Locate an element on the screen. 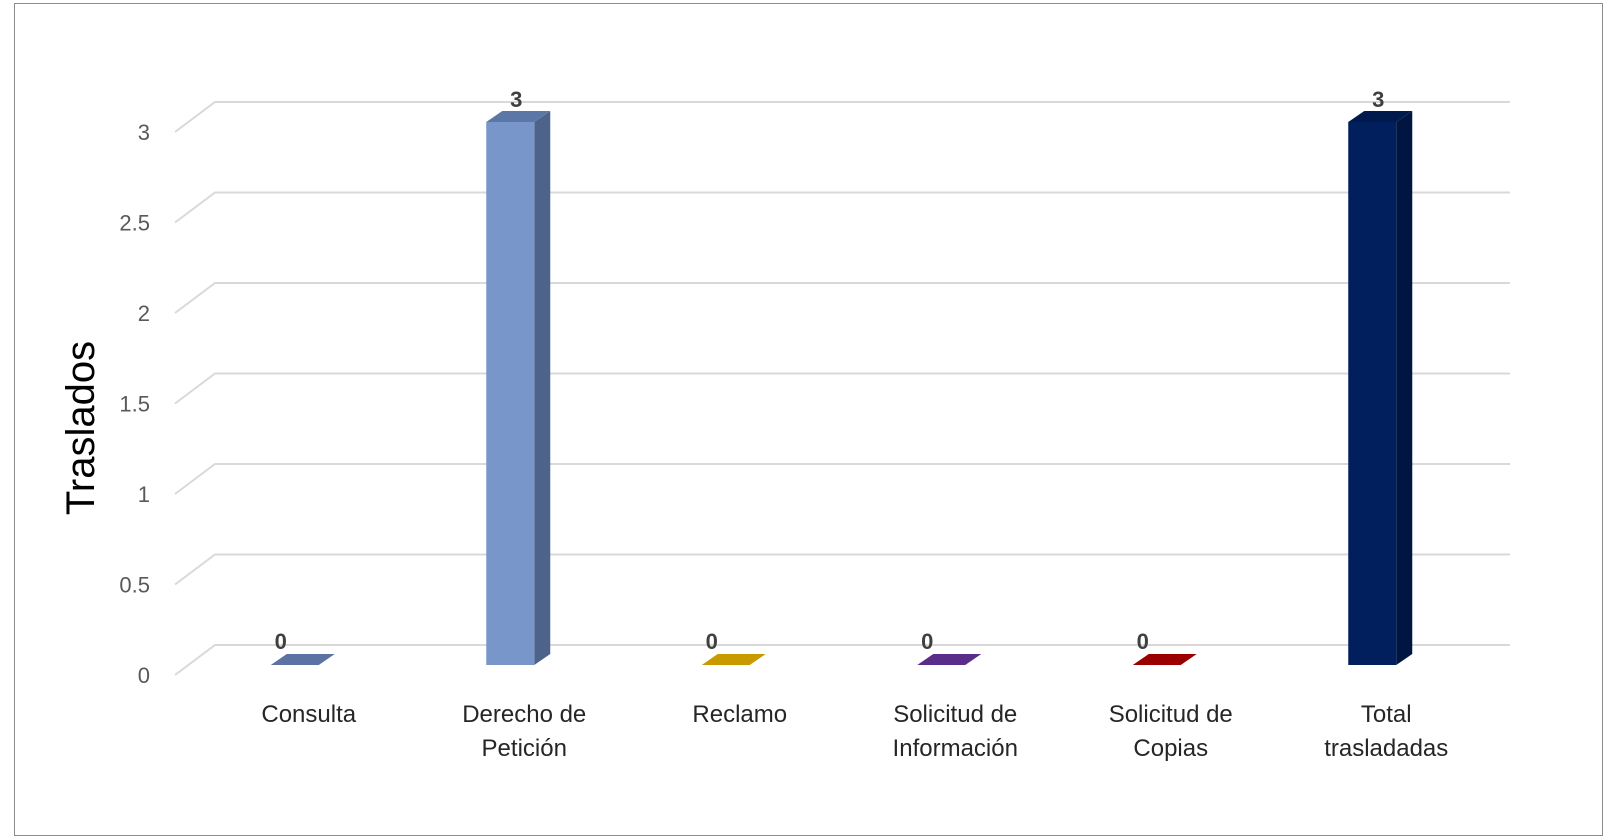  x-category-label: Solicitud de Copias is located at coordinates (1171, 731).